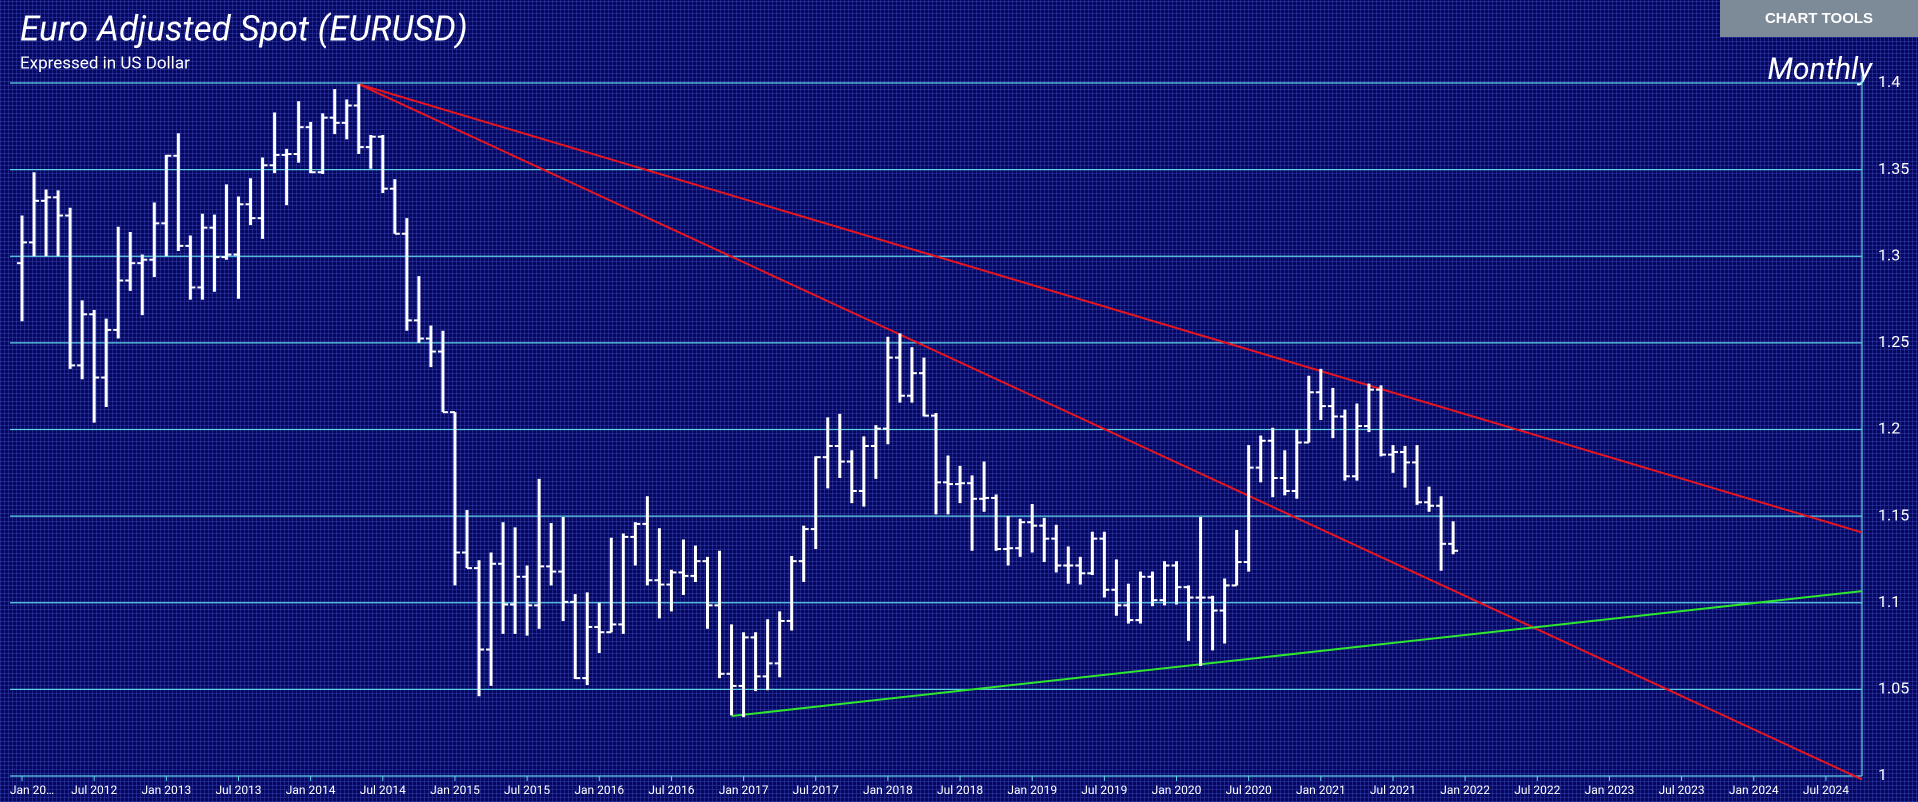 The image size is (1918, 802). I want to click on trendline, so click(1297, 654).